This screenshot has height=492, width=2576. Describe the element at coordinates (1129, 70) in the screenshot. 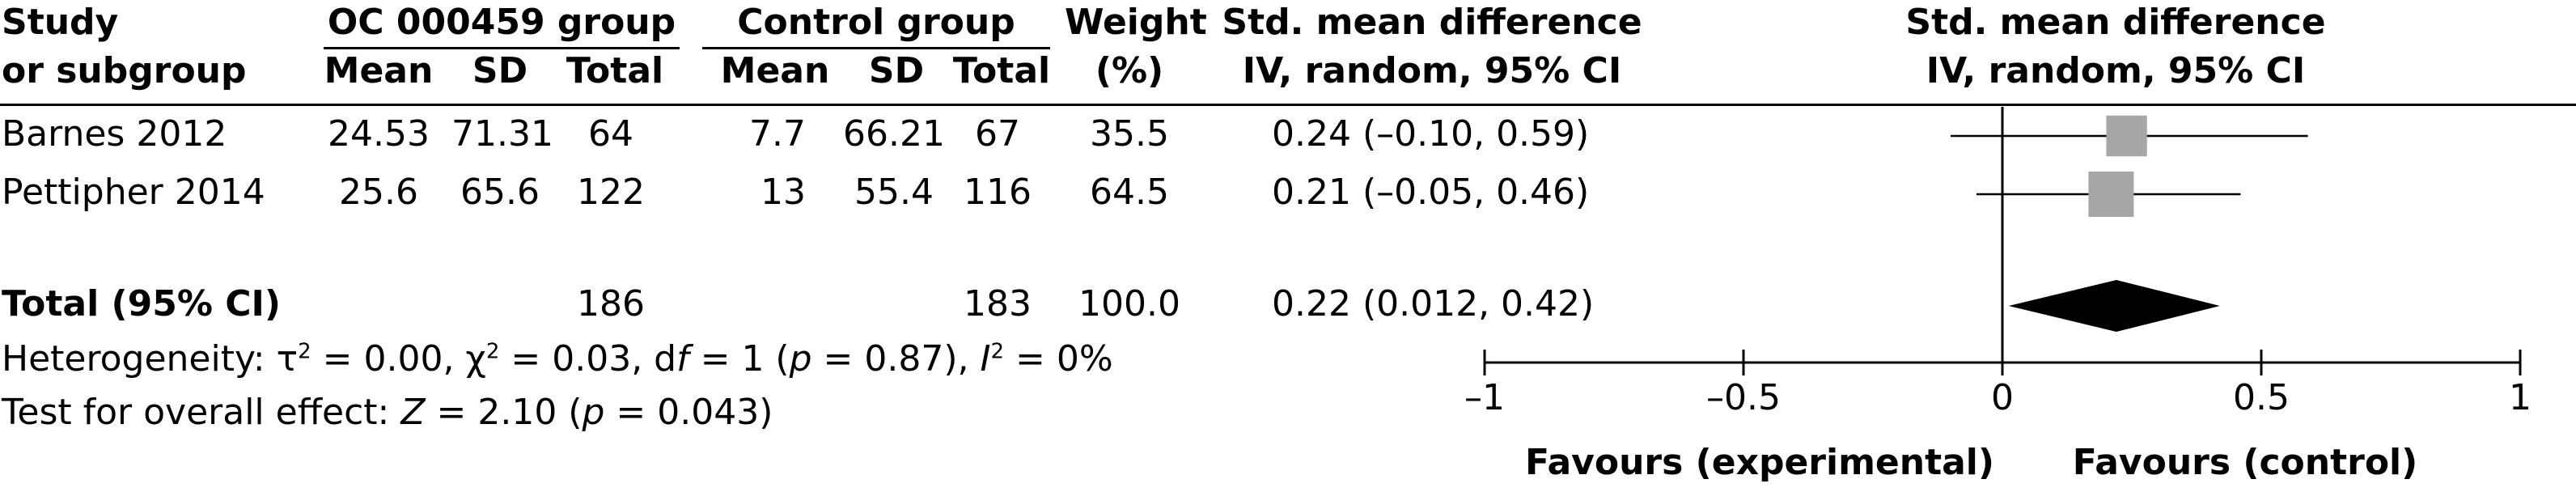

I see `header-weight-unit: (%)` at that location.